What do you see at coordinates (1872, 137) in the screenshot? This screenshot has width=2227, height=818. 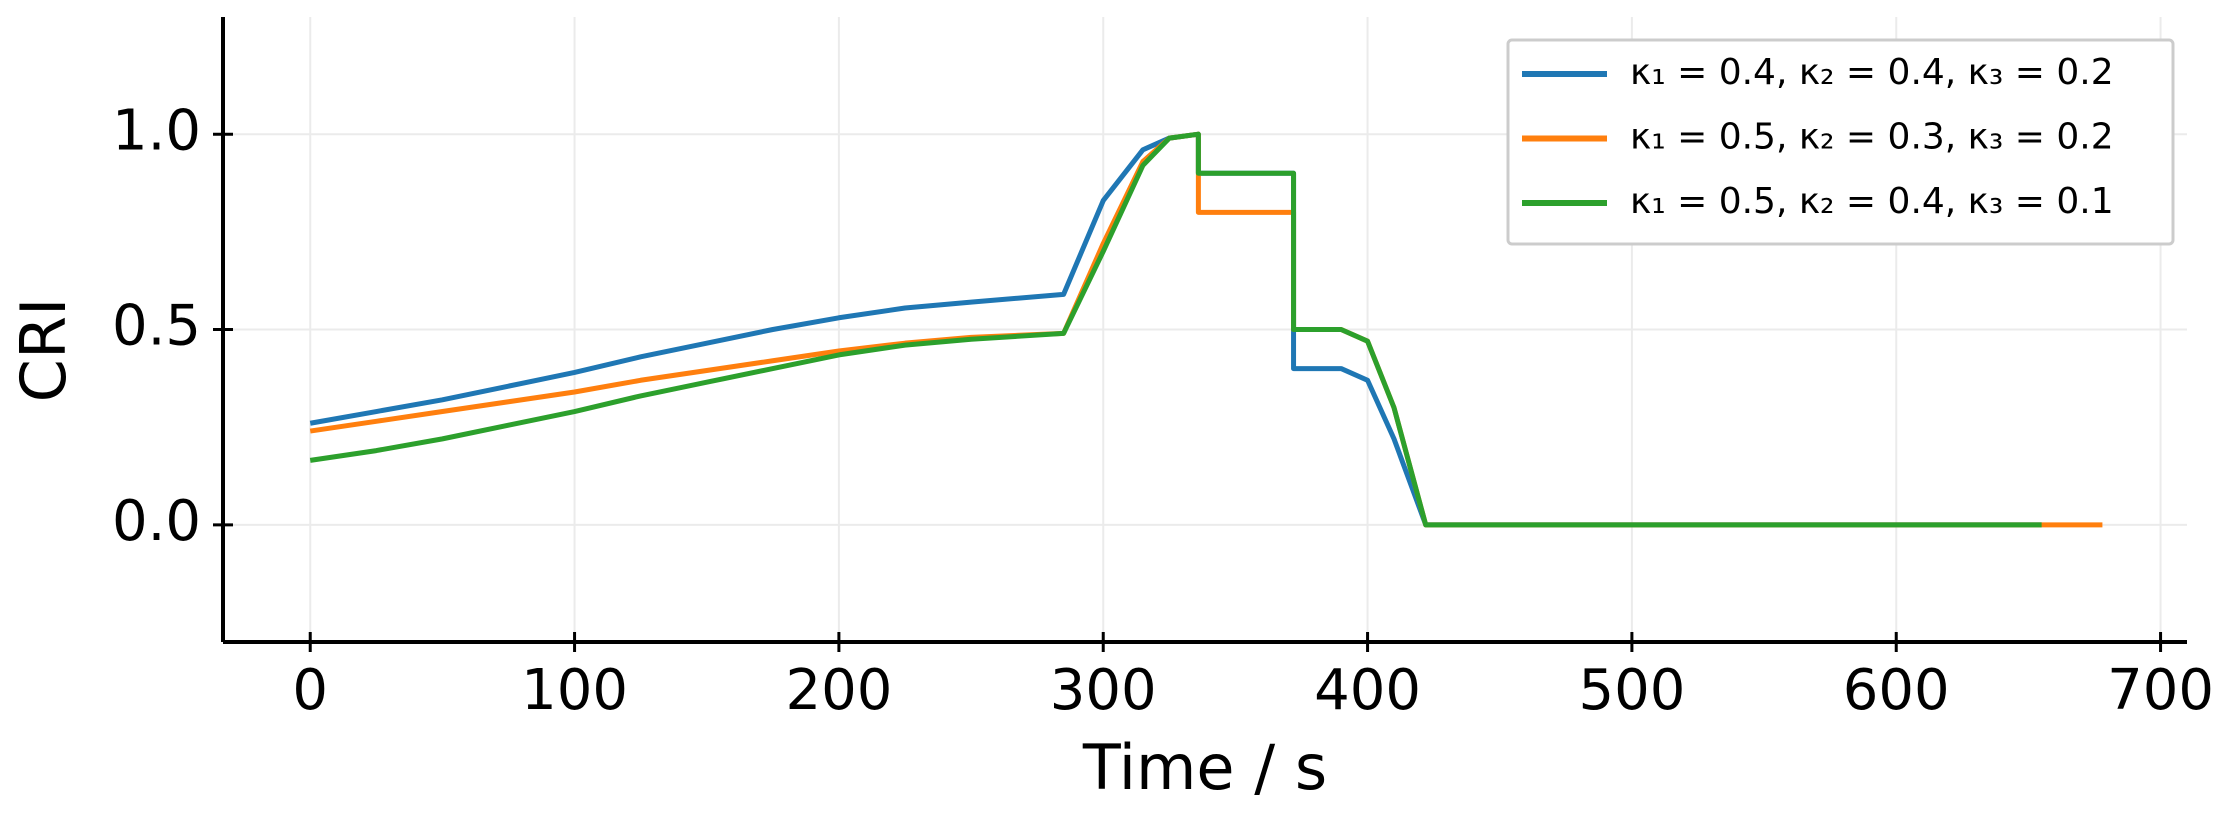 I see `legend-label: κ₁ = 0.5, κ₂ = 0.3, κ₃ = 0.2` at bounding box center [1872, 137].